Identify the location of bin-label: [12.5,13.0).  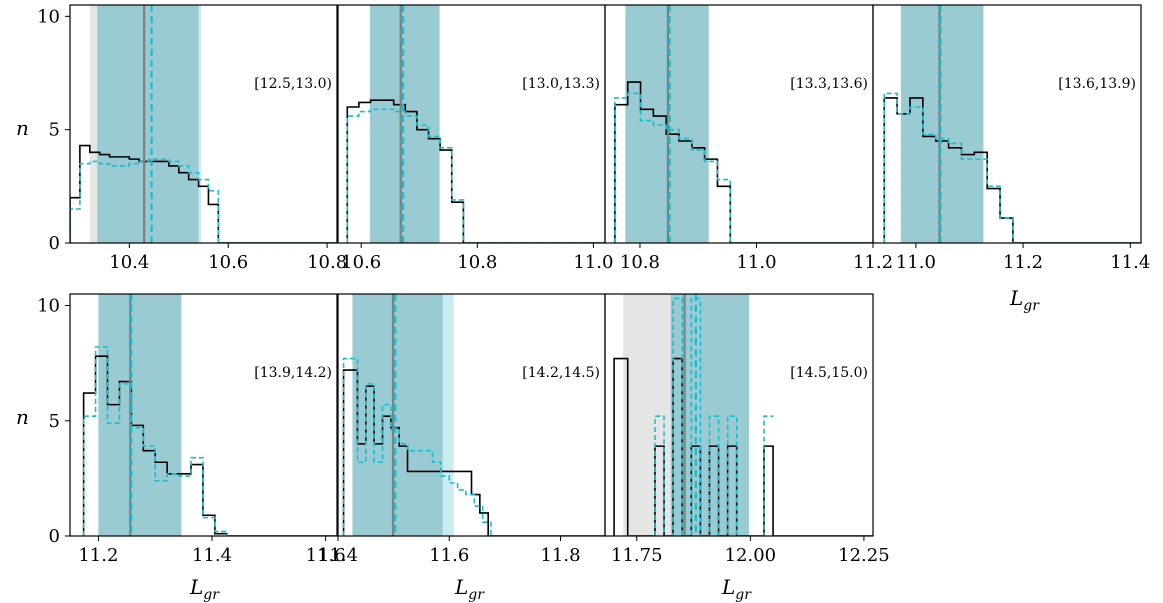
(293, 84).